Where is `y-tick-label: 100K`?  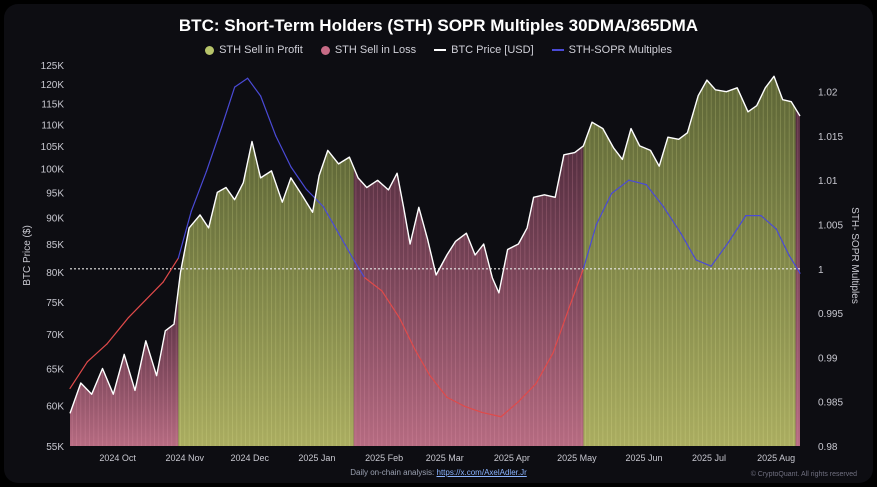
y-tick-label: 100K is located at coordinates (53, 170).